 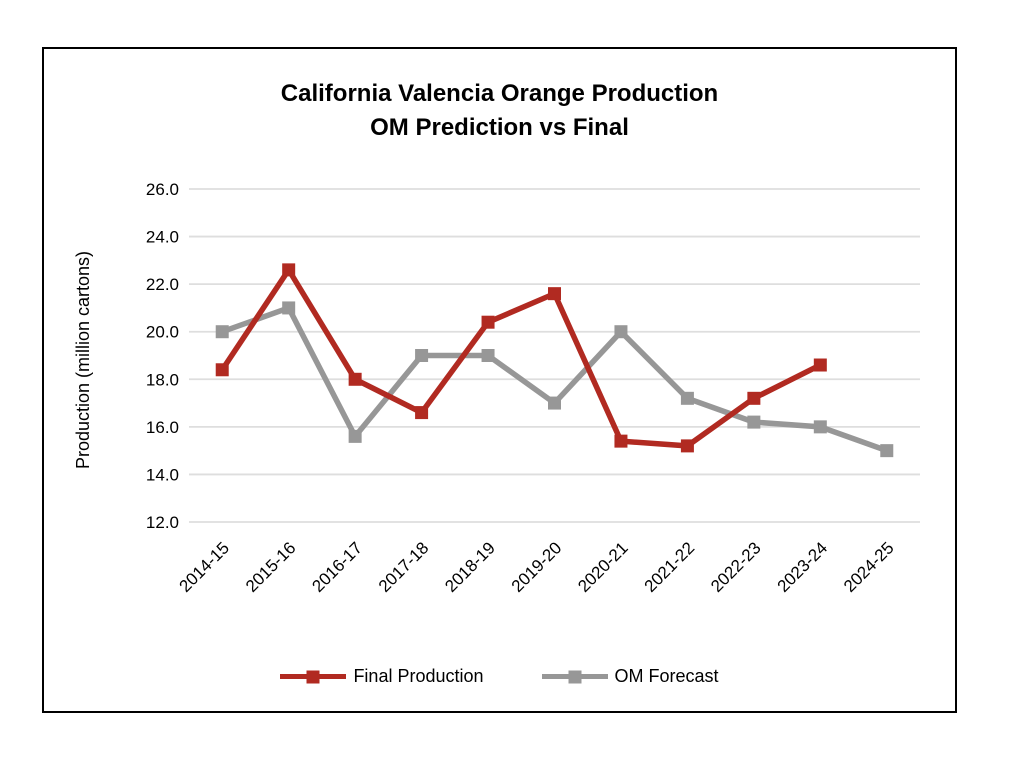 What do you see at coordinates (337, 567) in the screenshot?
I see `x-tick-label: 2016-17` at bounding box center [337, 567].